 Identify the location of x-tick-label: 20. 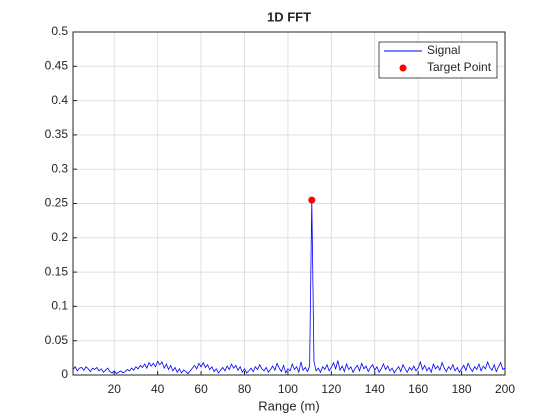
(115, 389).